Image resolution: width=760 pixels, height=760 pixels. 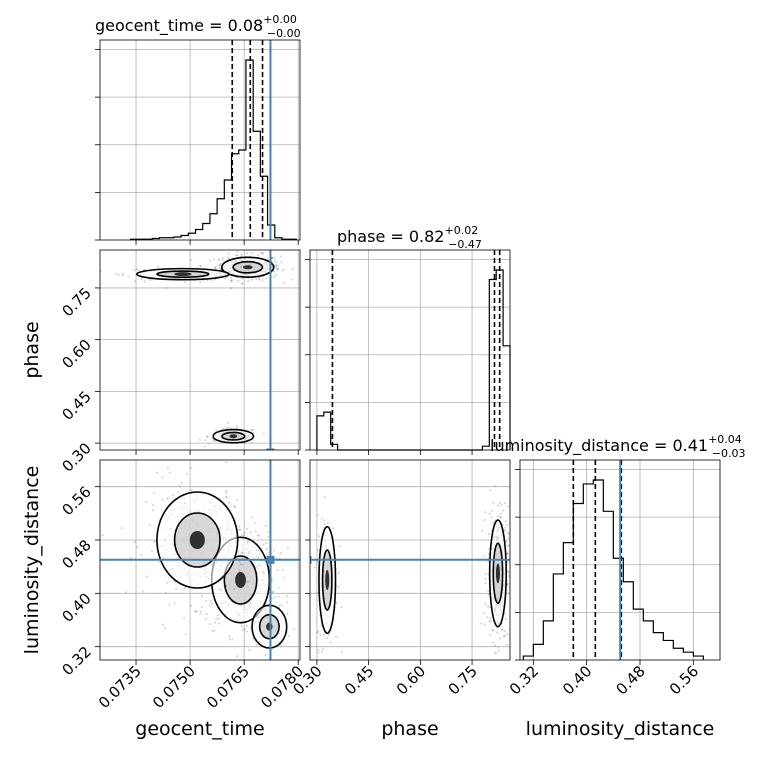 I want to click on y-axis-label-phase: phase, so click(x=32, y=349).